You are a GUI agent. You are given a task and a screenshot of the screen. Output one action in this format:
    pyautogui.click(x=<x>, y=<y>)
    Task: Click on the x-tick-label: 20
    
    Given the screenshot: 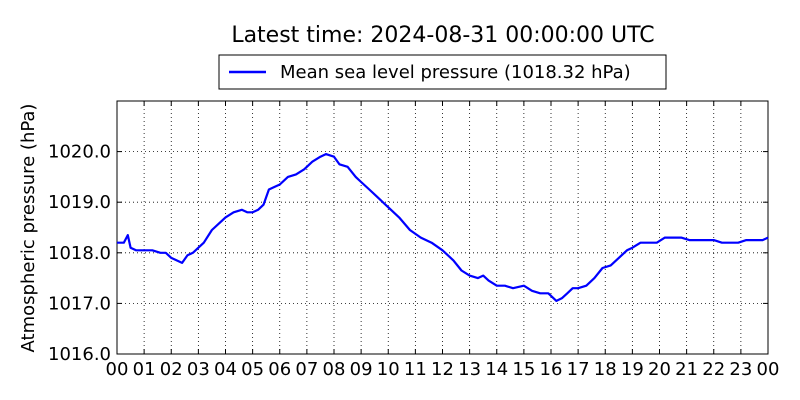 What is the action you would take?
    pyautogui.click(x=659, y=369)
    